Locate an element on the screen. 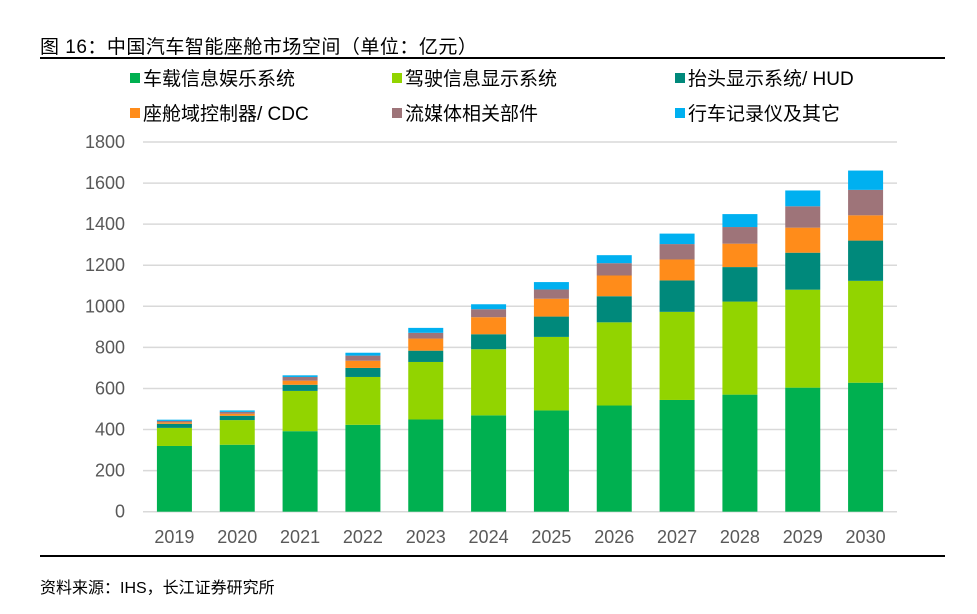 The height and width of the screenshot is (614, 977). x-tick-label: 2027 is located at coordinates (677, 537).